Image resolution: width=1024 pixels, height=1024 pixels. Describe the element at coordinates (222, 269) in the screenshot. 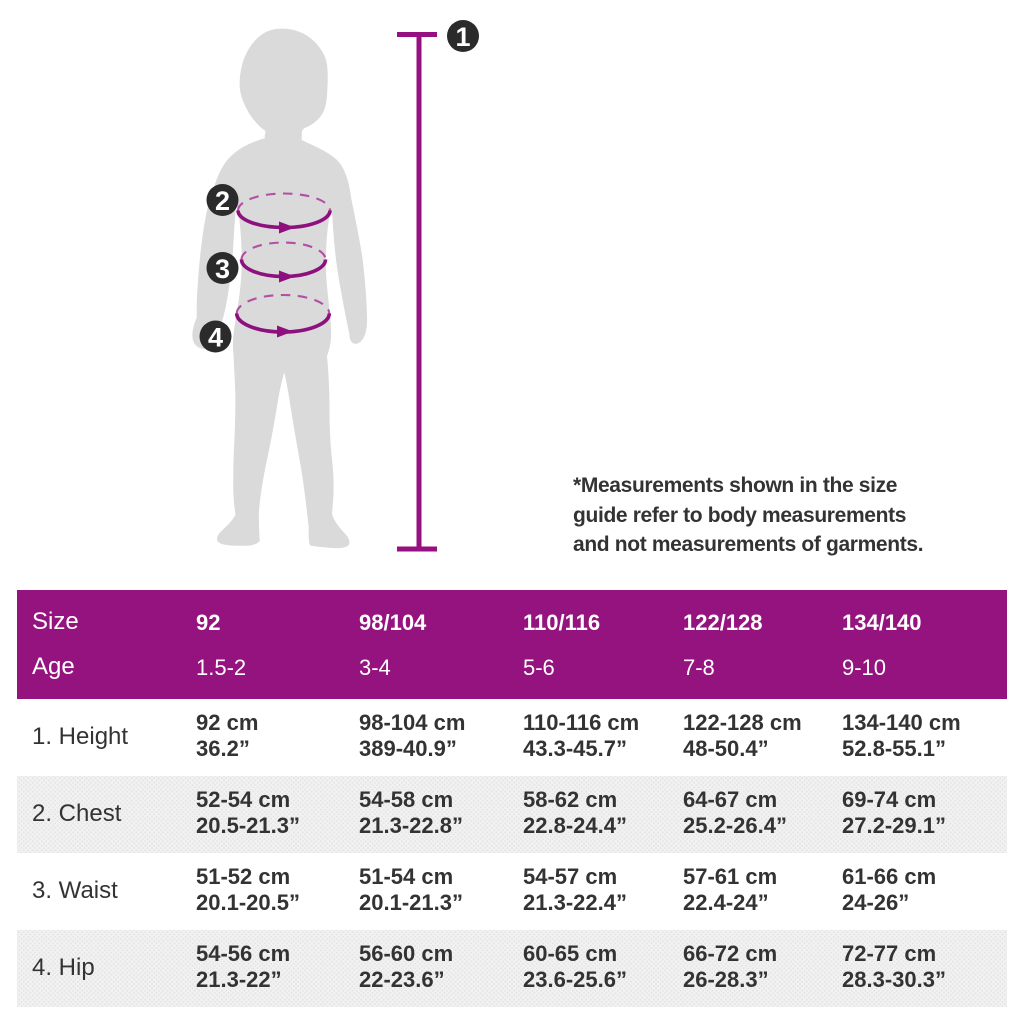

I see `svg-text: 3` at that location.